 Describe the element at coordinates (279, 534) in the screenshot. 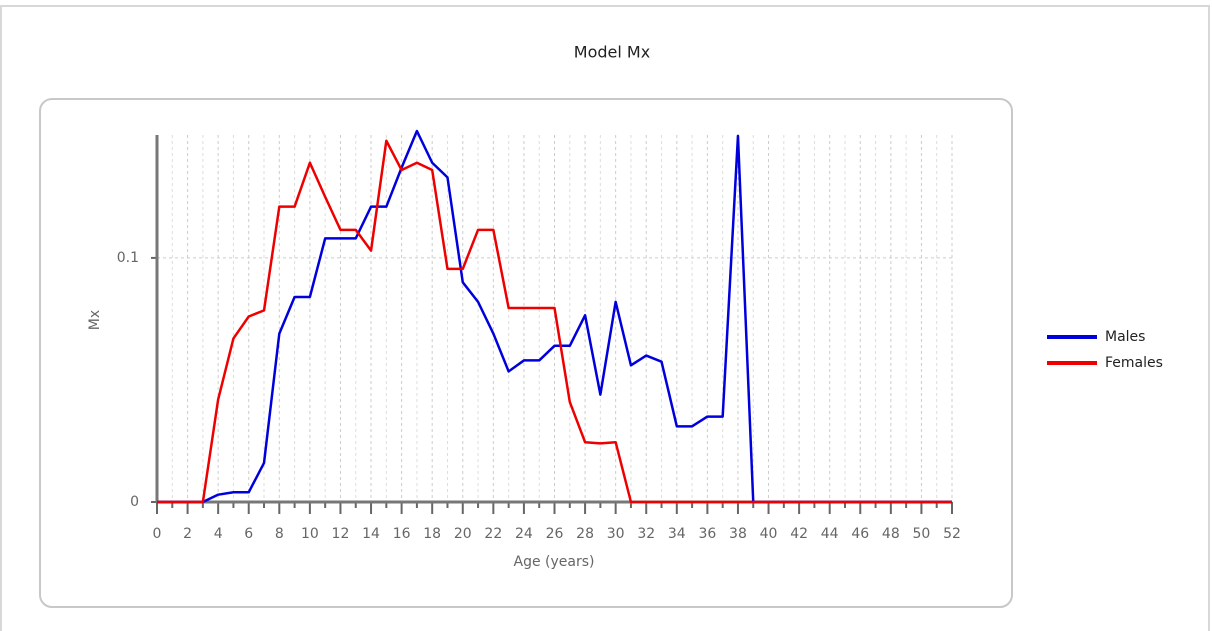

I see `x-tick-label: 8` at that location.